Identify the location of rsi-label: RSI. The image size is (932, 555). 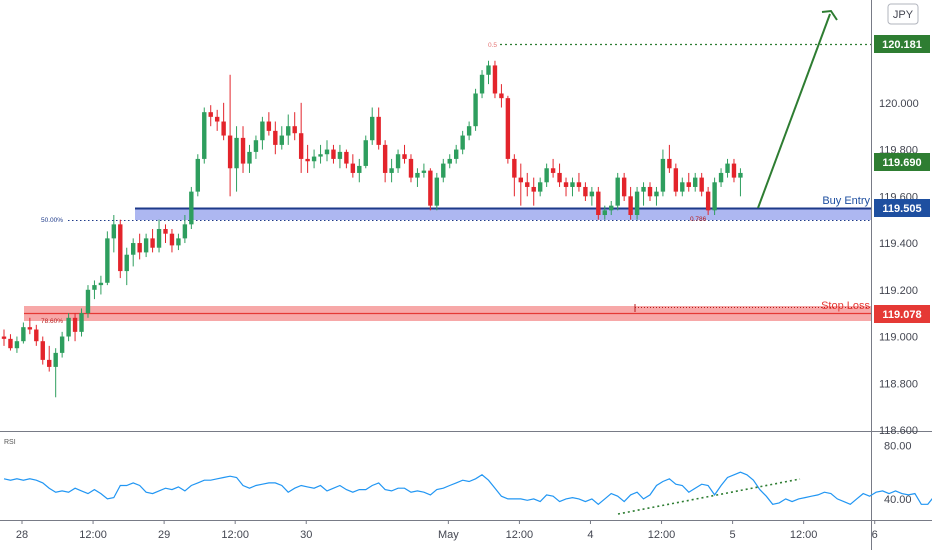
(10, 442).